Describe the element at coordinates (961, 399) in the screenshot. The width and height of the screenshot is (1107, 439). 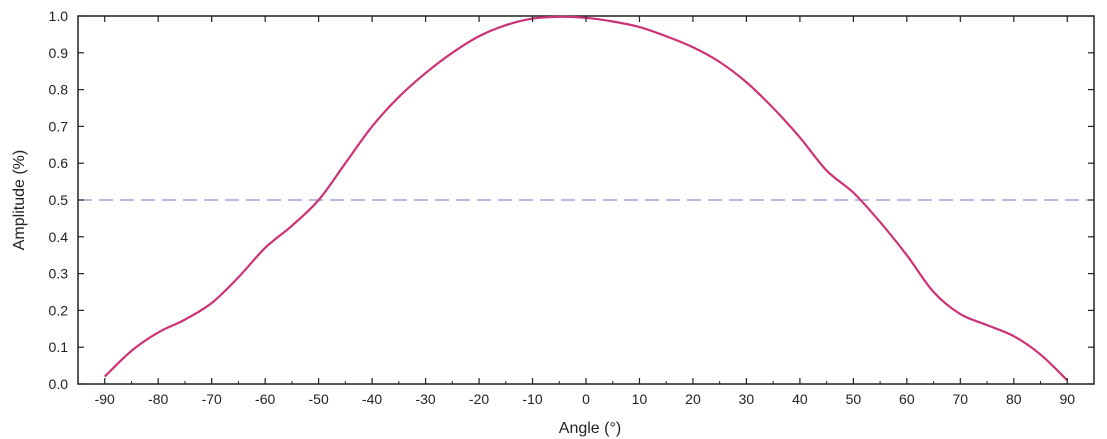
I see `x-tick-label: 70` at that location.